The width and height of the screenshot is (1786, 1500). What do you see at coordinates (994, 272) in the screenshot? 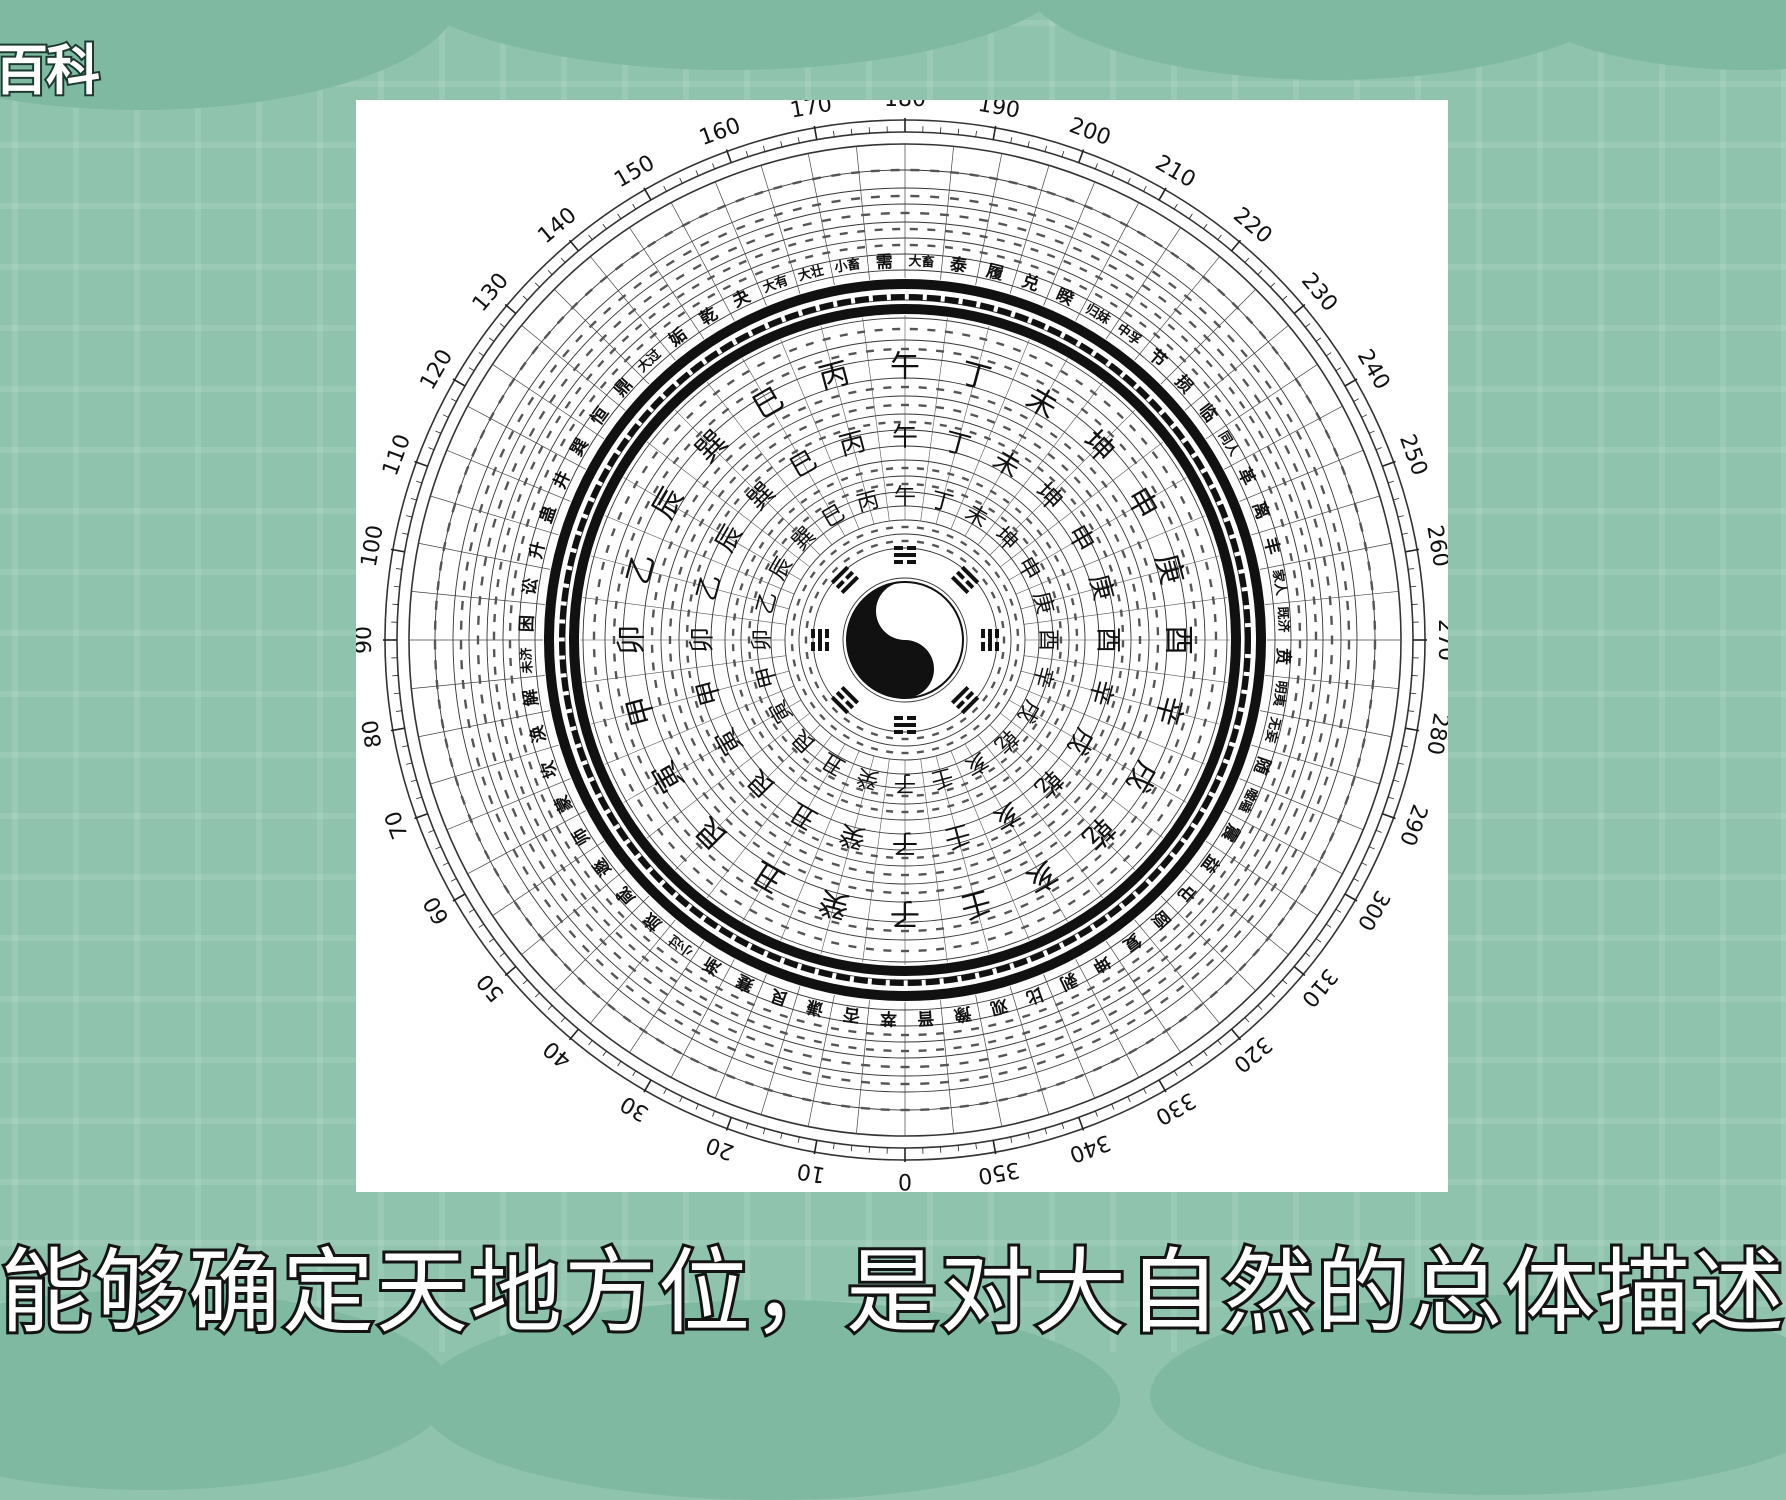
I see `hexagram-name: 履` at bounding box center [994, 272].